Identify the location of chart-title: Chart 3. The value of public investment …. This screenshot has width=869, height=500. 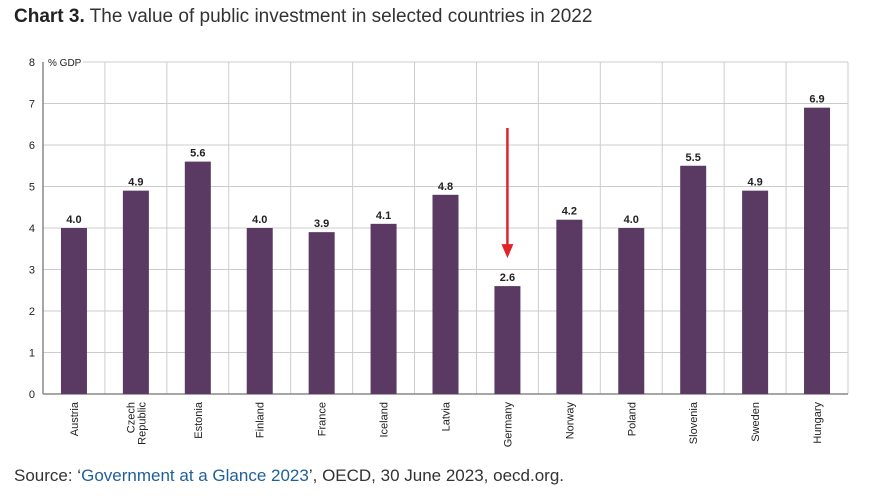
(303, 17).